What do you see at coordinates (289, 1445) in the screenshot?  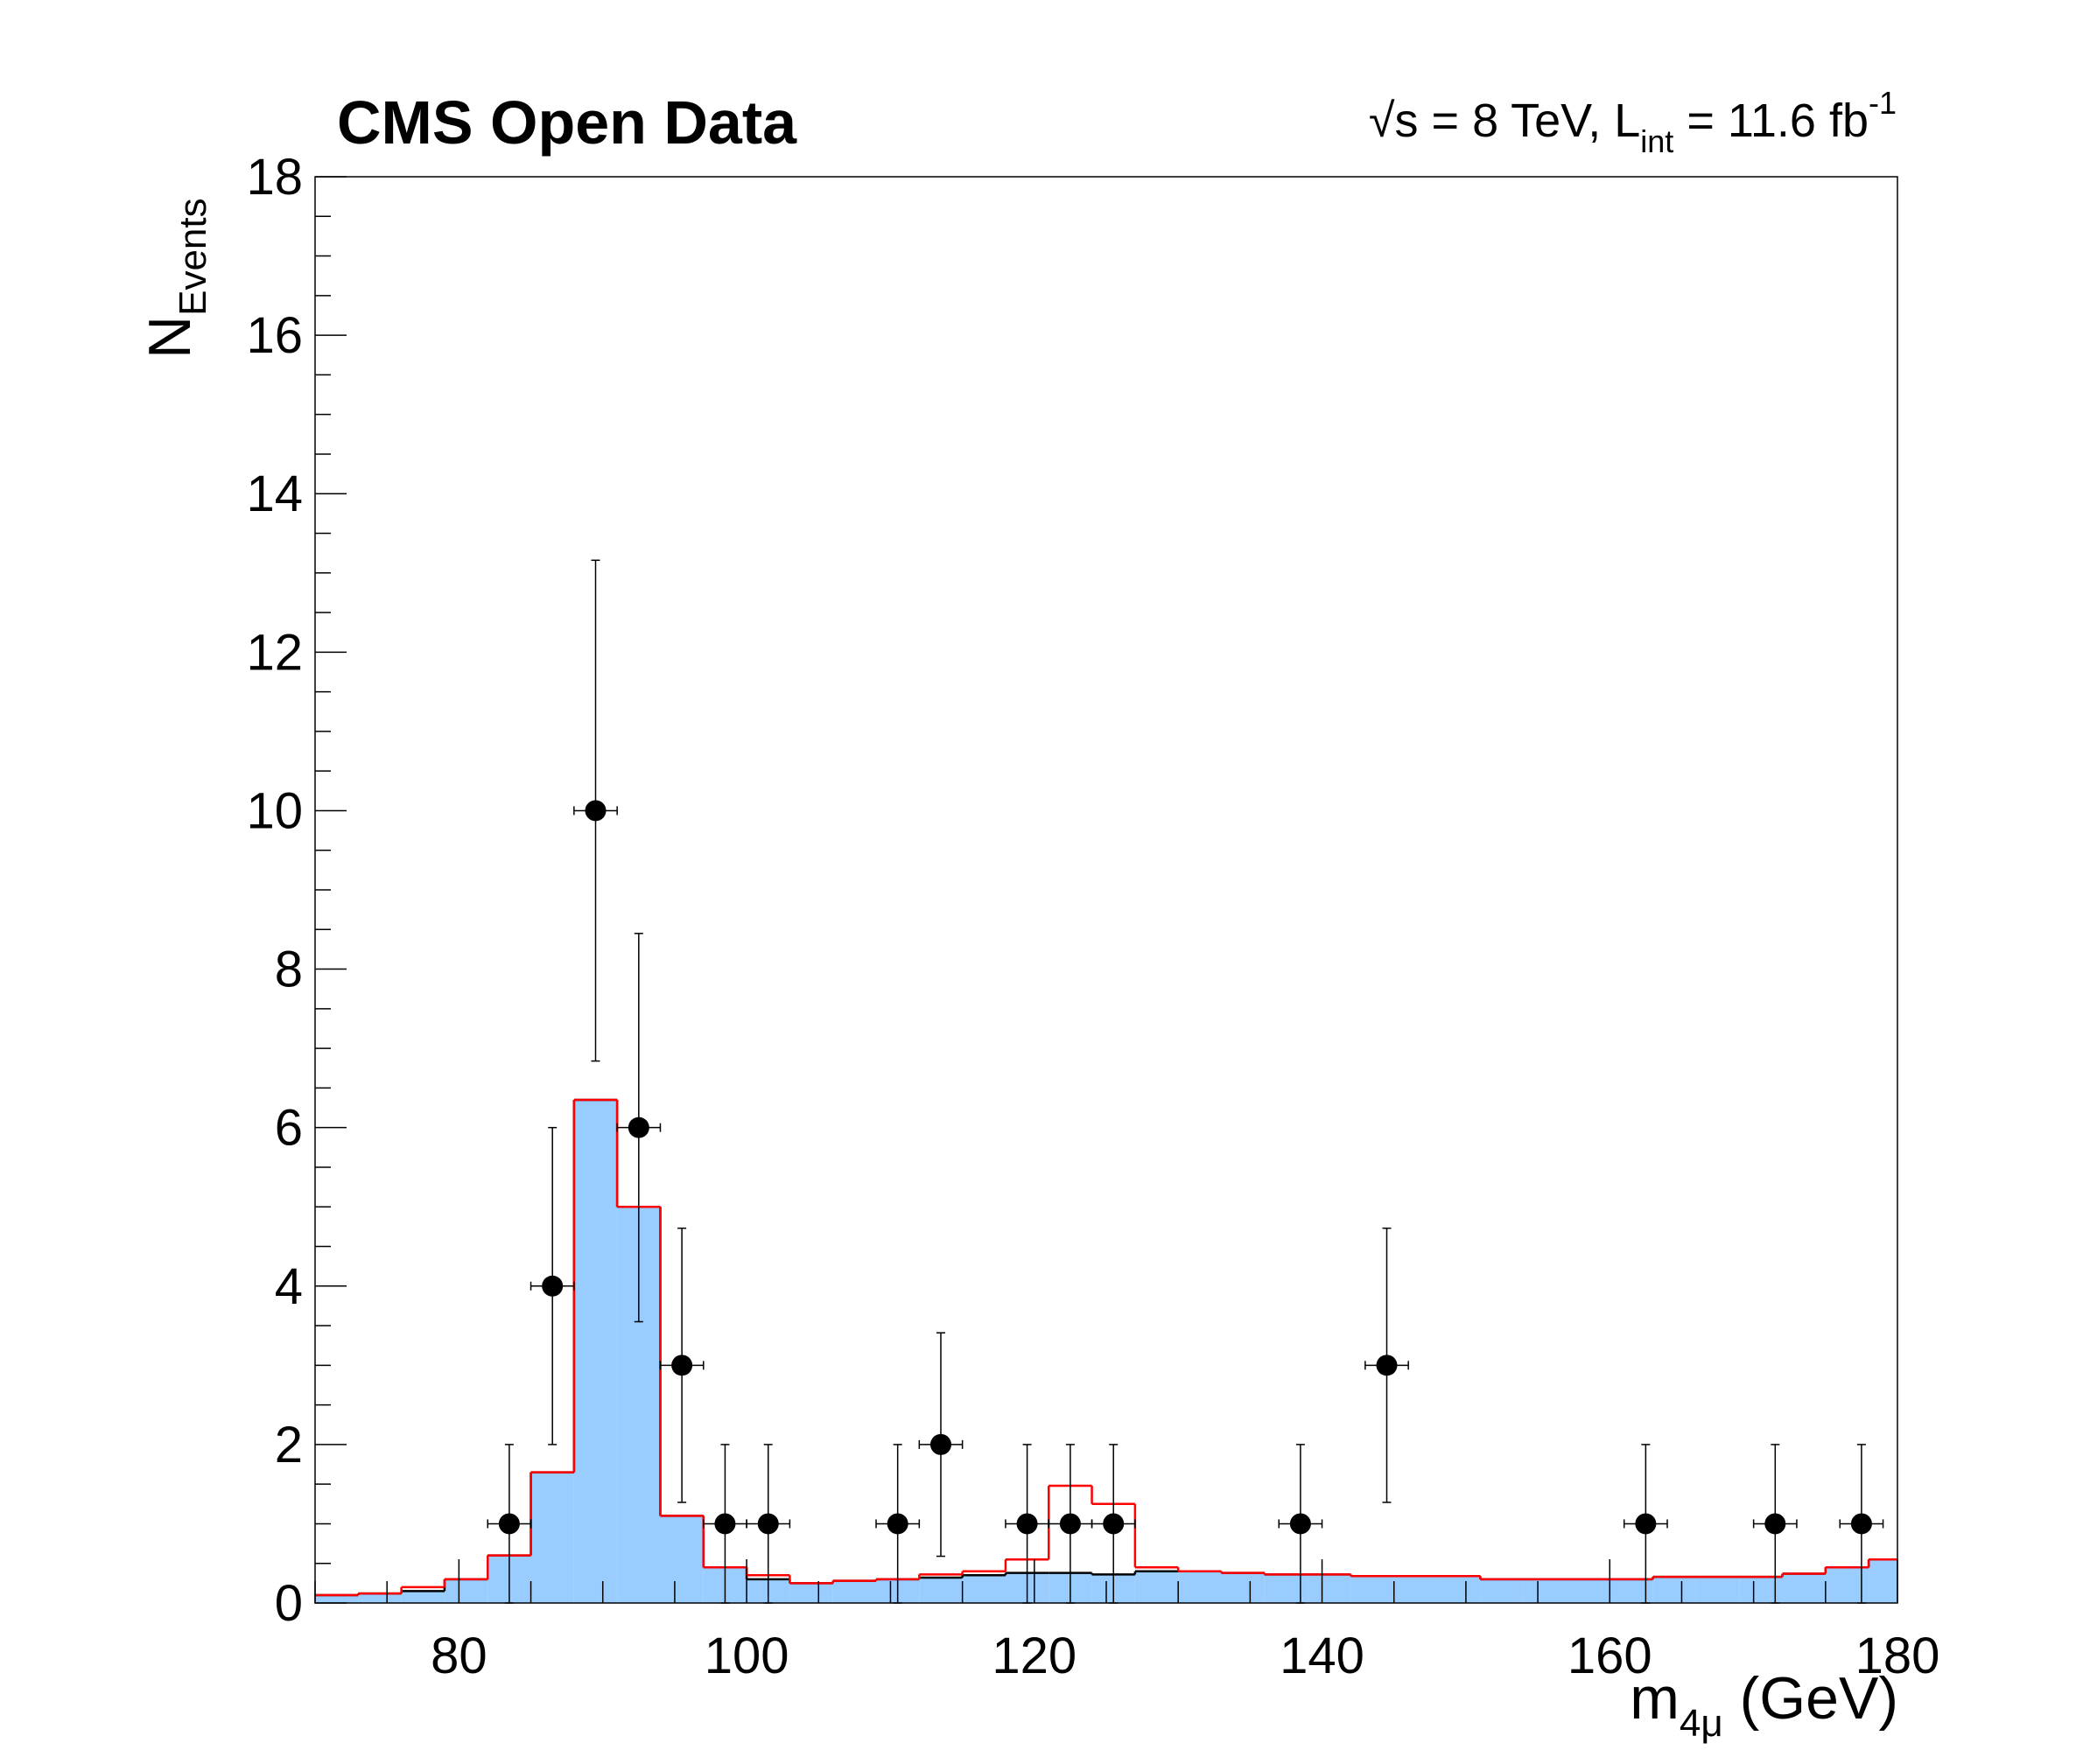 I see `y-tick-label: 2` at bounding box center [289, 1445].